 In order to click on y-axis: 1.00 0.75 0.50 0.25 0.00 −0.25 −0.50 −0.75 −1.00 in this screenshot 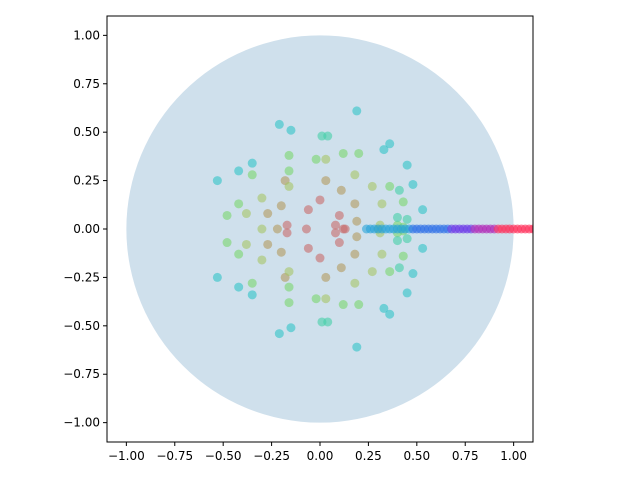, I will do `click(85, 229)`.